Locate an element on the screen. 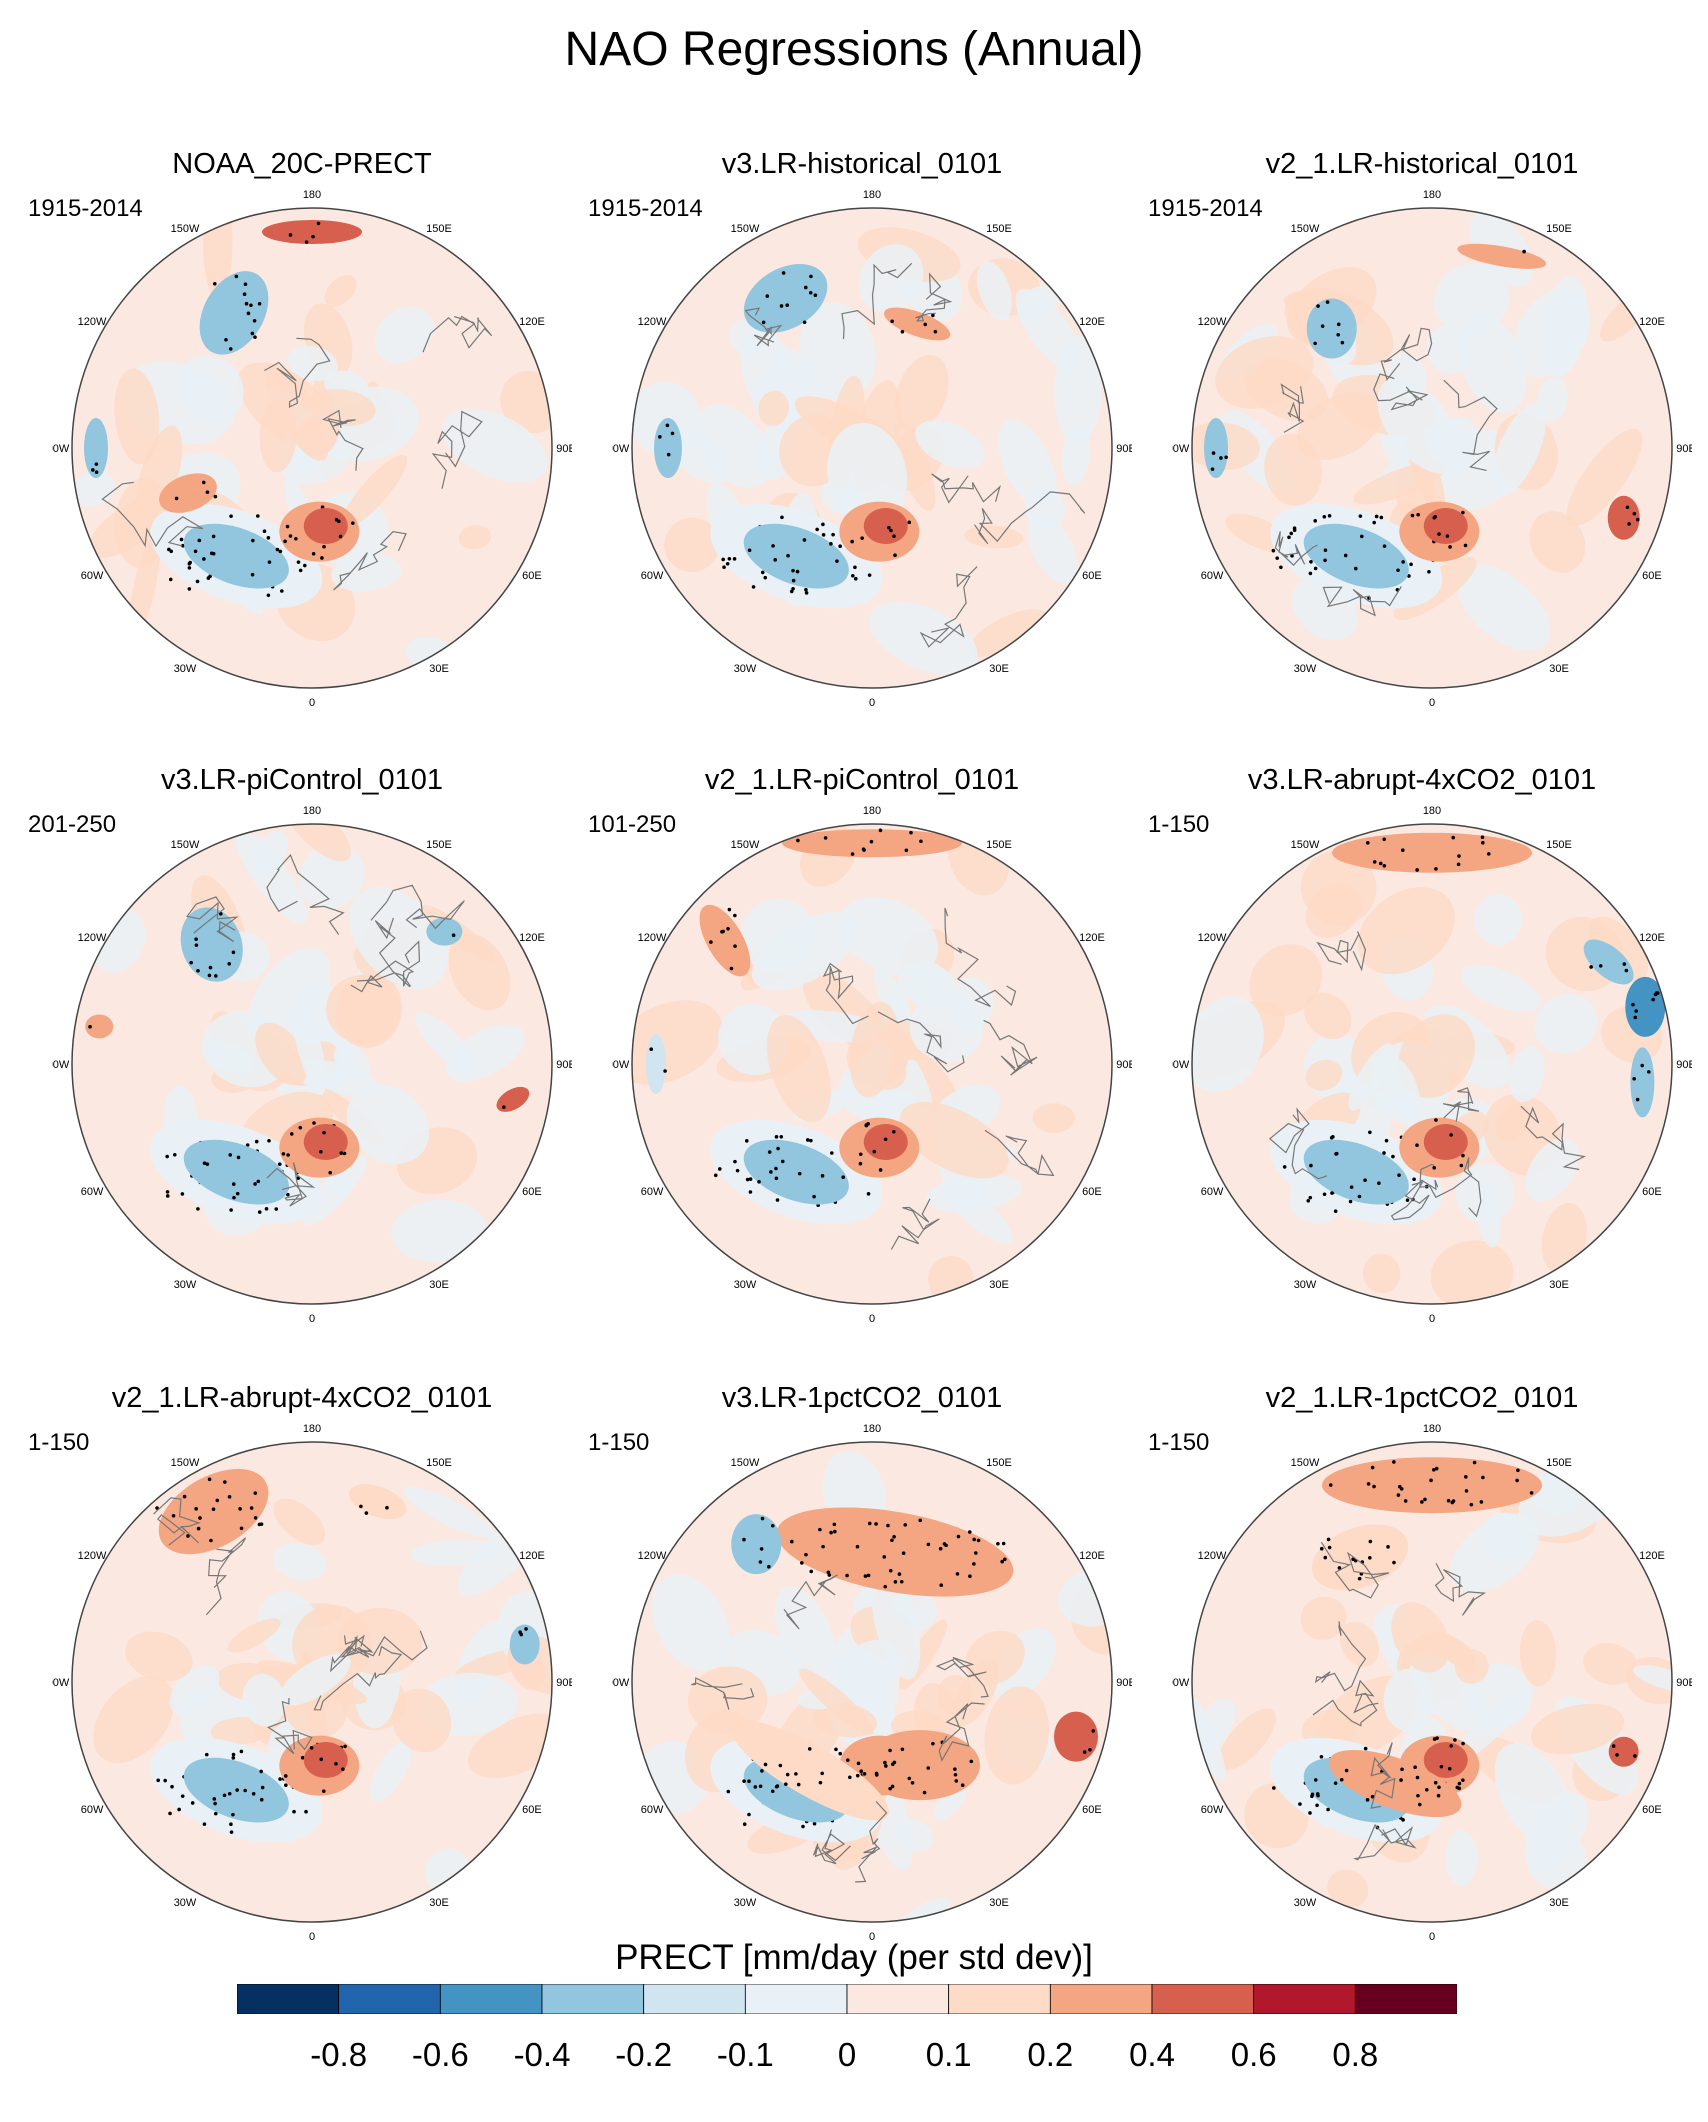 This screenshot has width=1708, height=2122. longitude-label: 150W is located at coordinates (745, 229).